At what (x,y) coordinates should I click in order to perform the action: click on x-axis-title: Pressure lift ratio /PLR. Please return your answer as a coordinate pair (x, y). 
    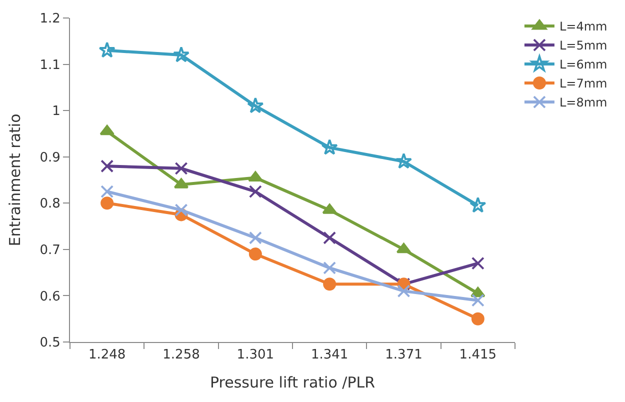
    Looking at the image, I should click on (293, 383).